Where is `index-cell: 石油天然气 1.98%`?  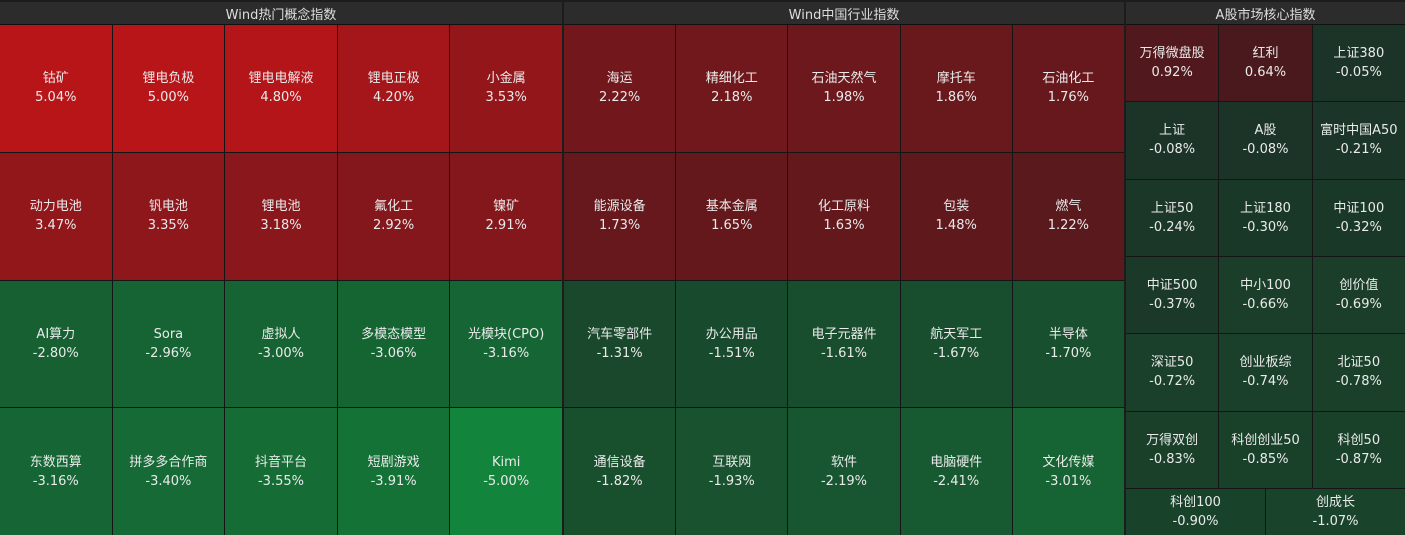
index-cell: 石油天然气 1.98% is located at coordinates (844, 88).